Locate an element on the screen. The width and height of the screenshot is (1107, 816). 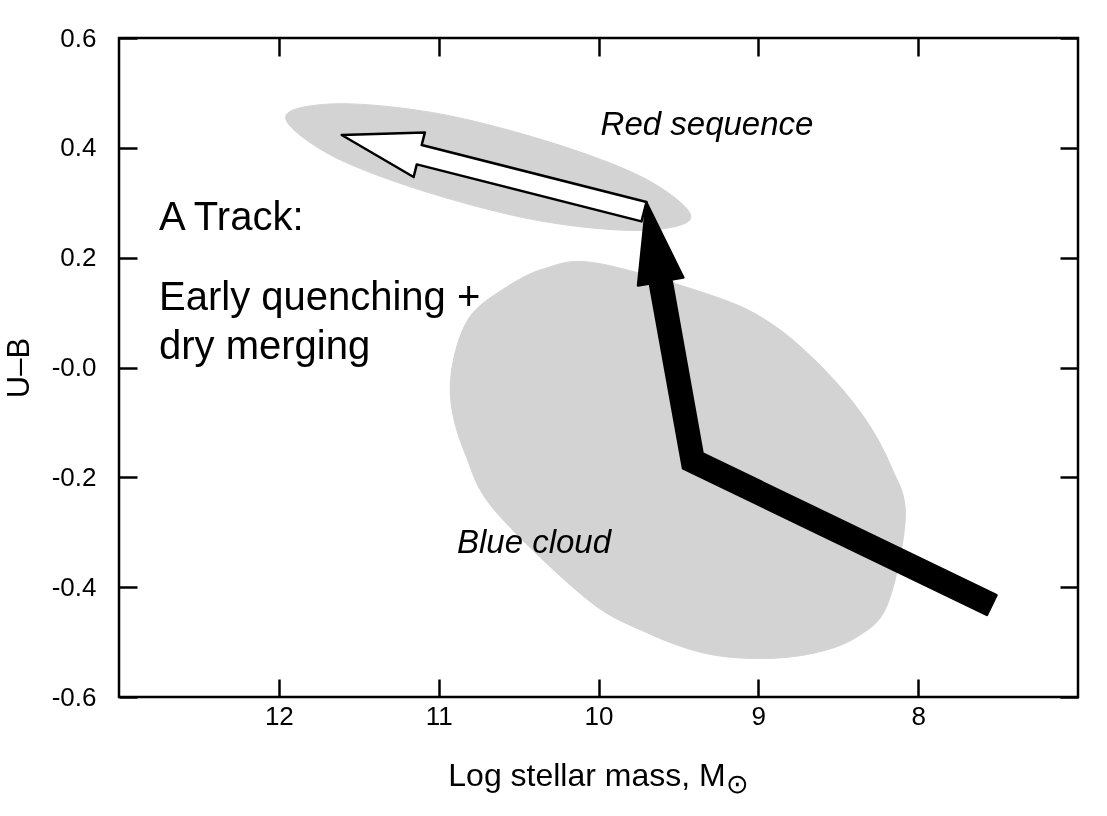
x-axis-title: Log stellar mass, M$_{⊙}$ is located at coordinates (598, 778).